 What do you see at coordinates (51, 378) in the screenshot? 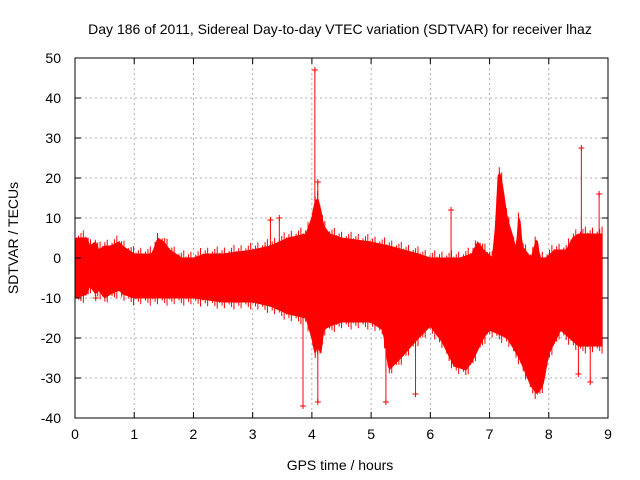
I see `y-tick-label: -30` at bounding box center [51, 378].